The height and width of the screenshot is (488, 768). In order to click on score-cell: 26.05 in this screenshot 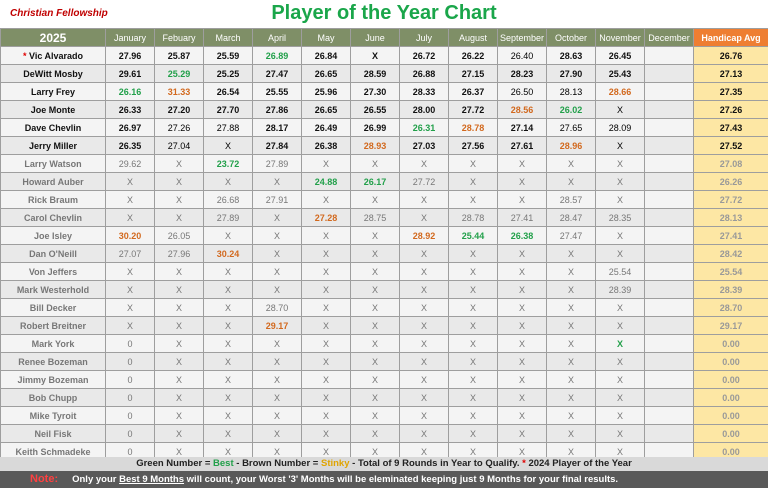, I will do `click(179, 235)`.